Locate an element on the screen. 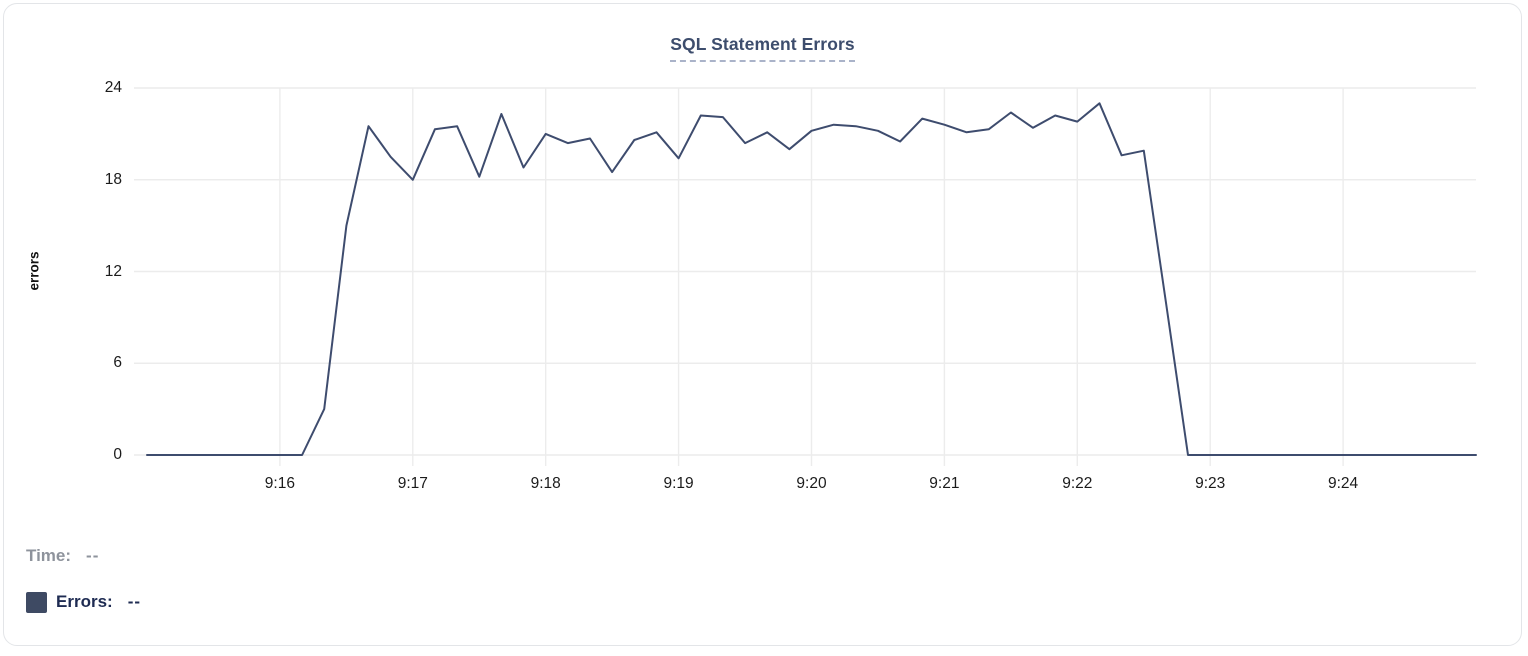 The height and width of the screenshot is (656, 1528). chart-title: SQL Statement Errors is located at coordinates (762, 48).